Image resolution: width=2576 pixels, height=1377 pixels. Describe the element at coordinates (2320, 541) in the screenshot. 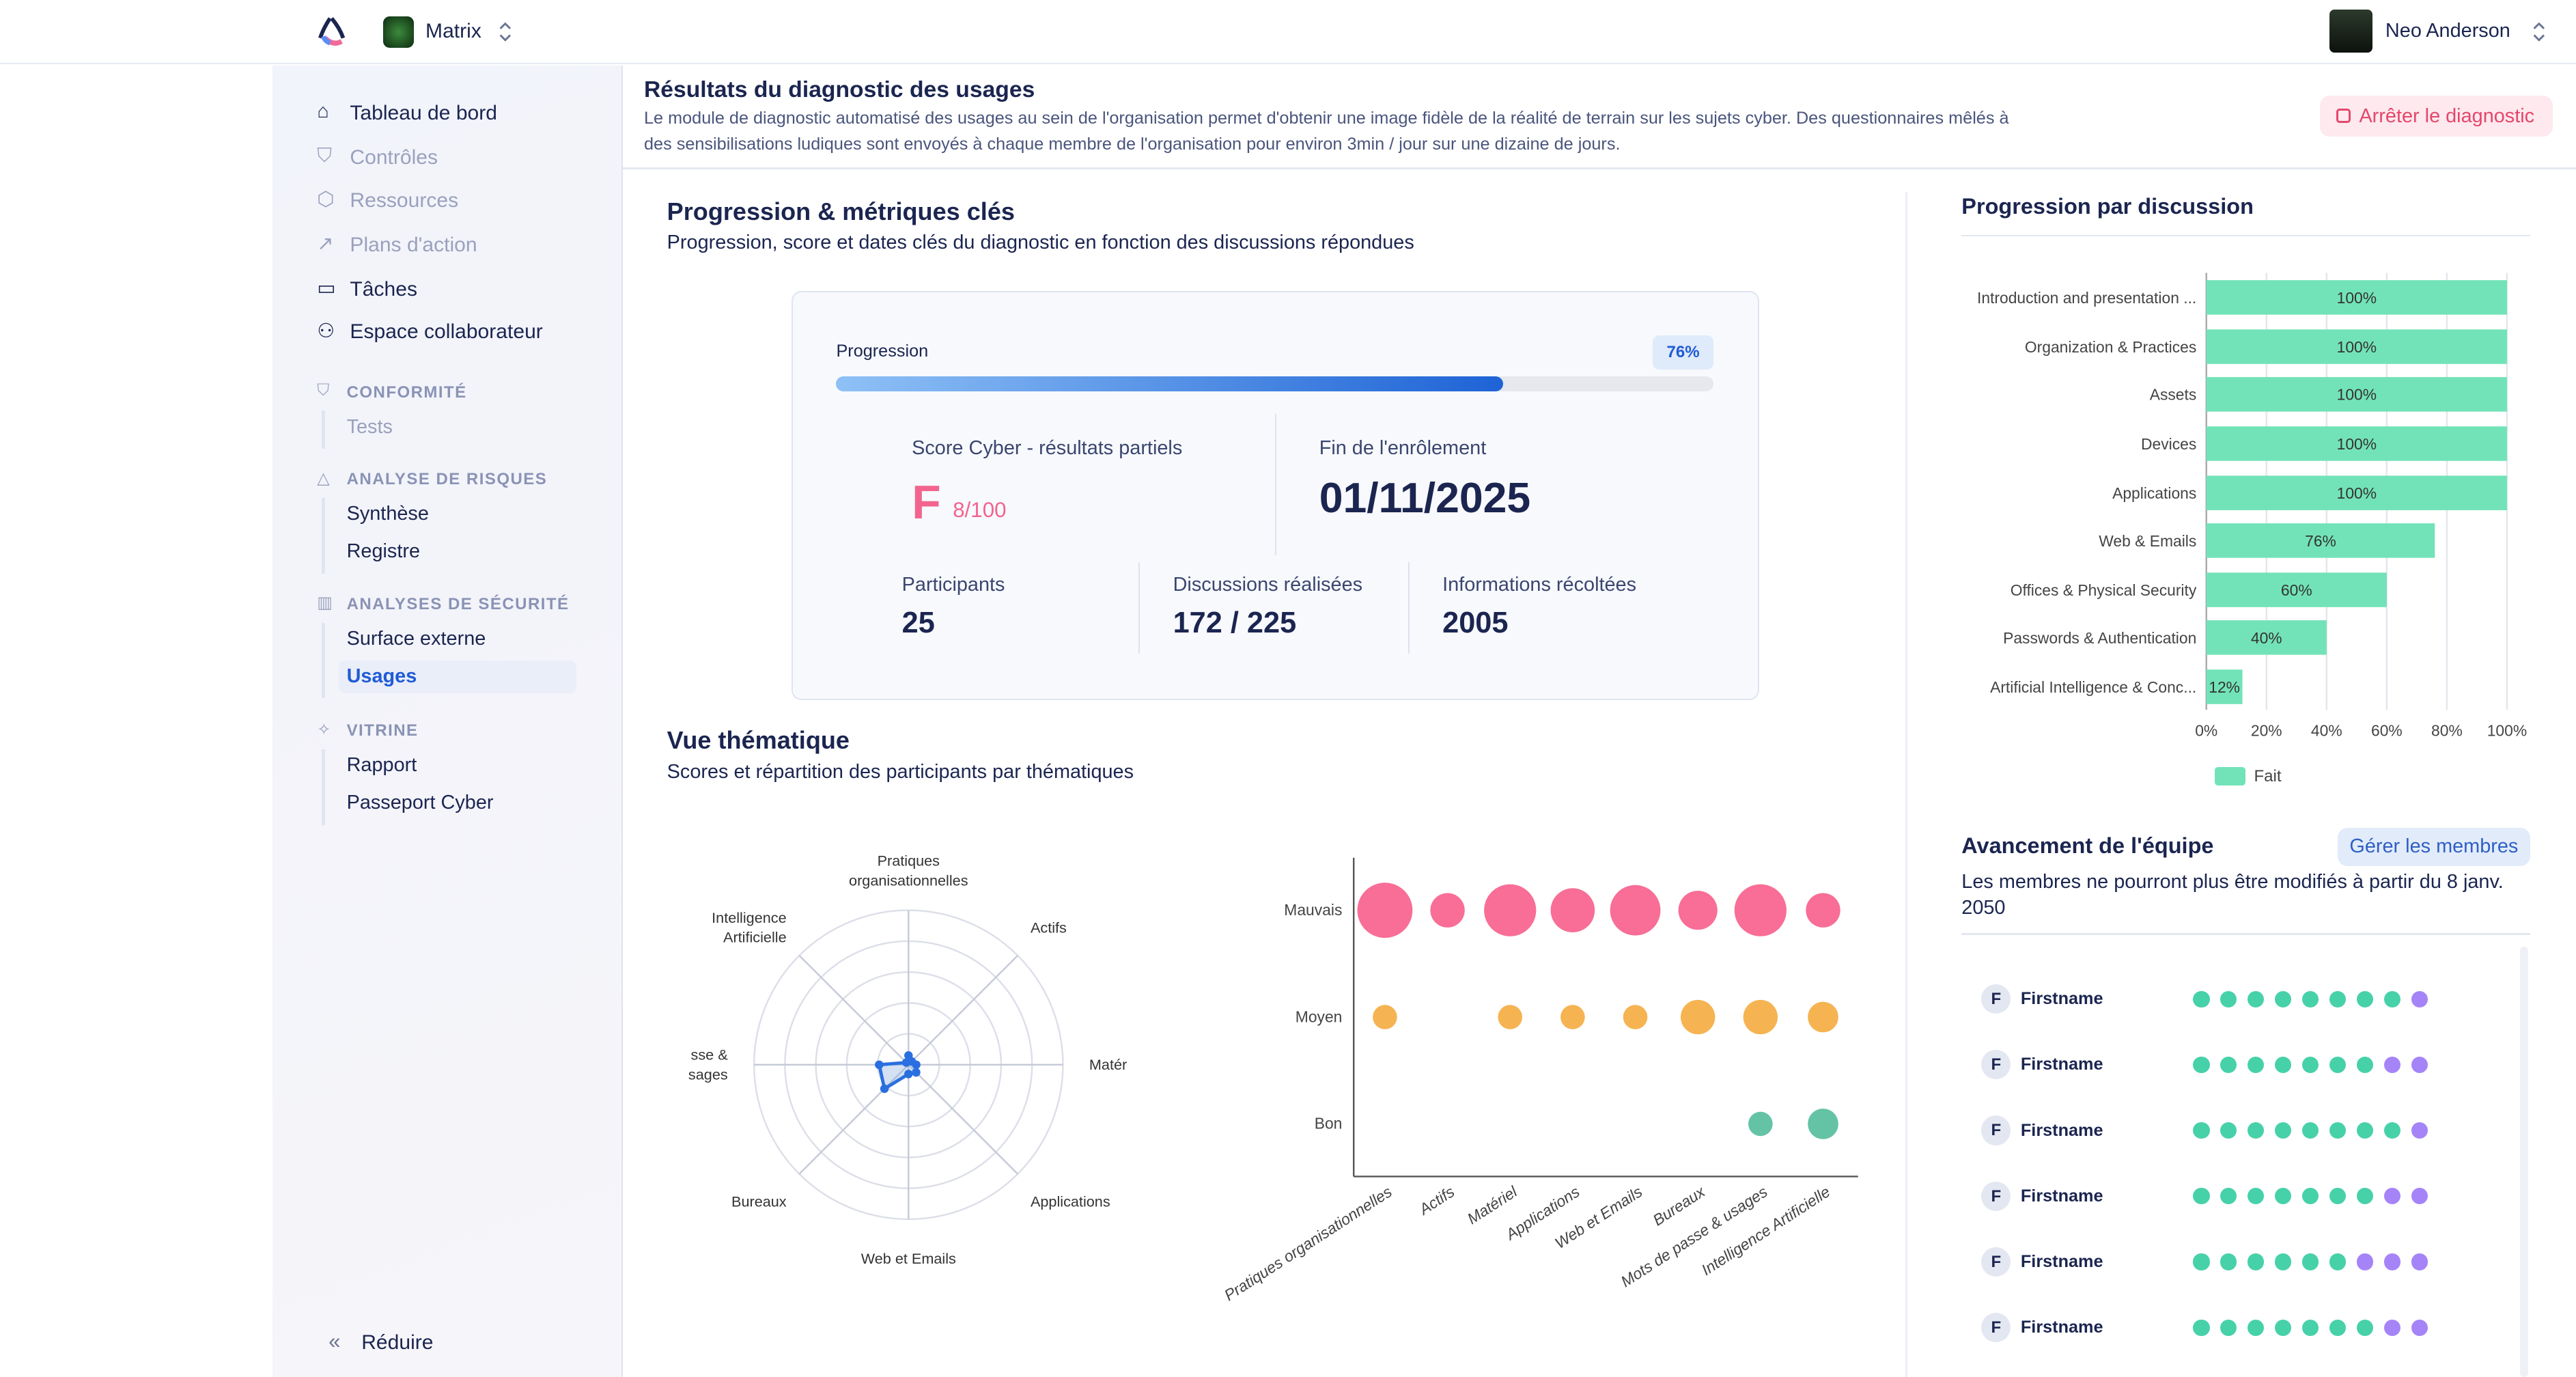

I see `bar-value-label: 76%` at that location.